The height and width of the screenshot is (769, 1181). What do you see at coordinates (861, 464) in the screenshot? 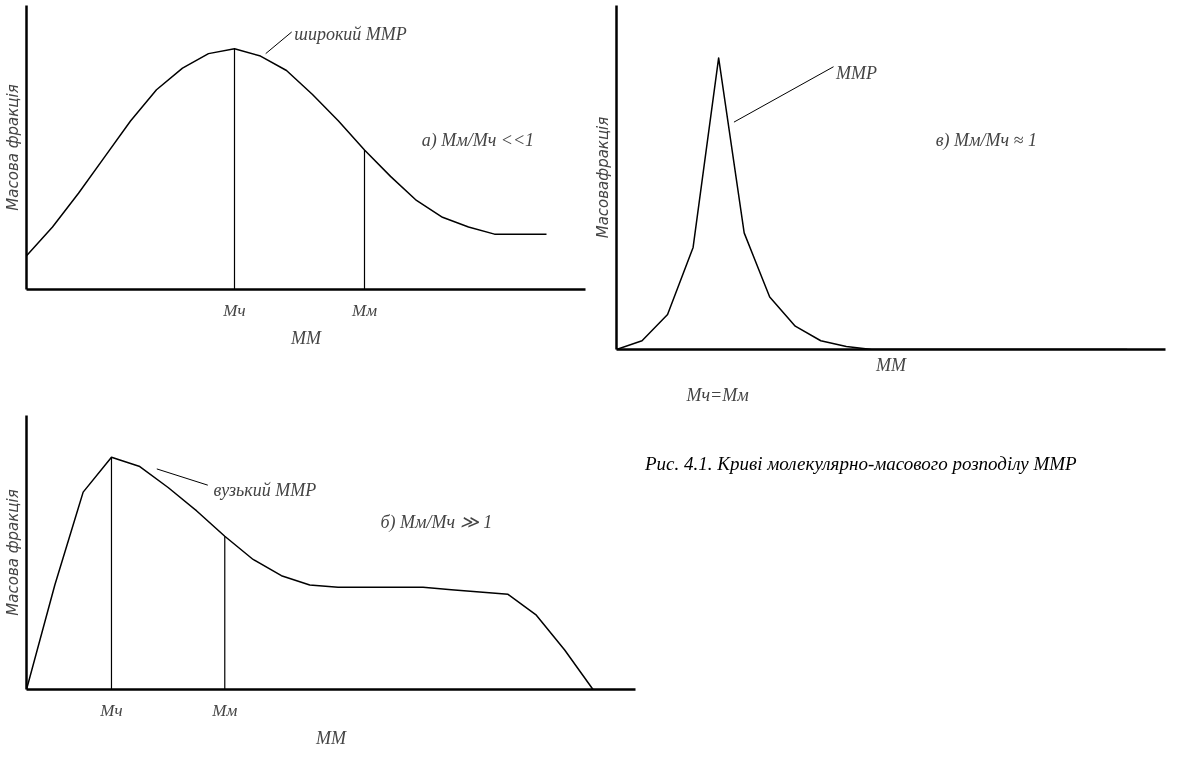
I see `text: Рис. 4.1. Криві молекулярно-масового розподілу ММР` at bounding box center [861, 464].